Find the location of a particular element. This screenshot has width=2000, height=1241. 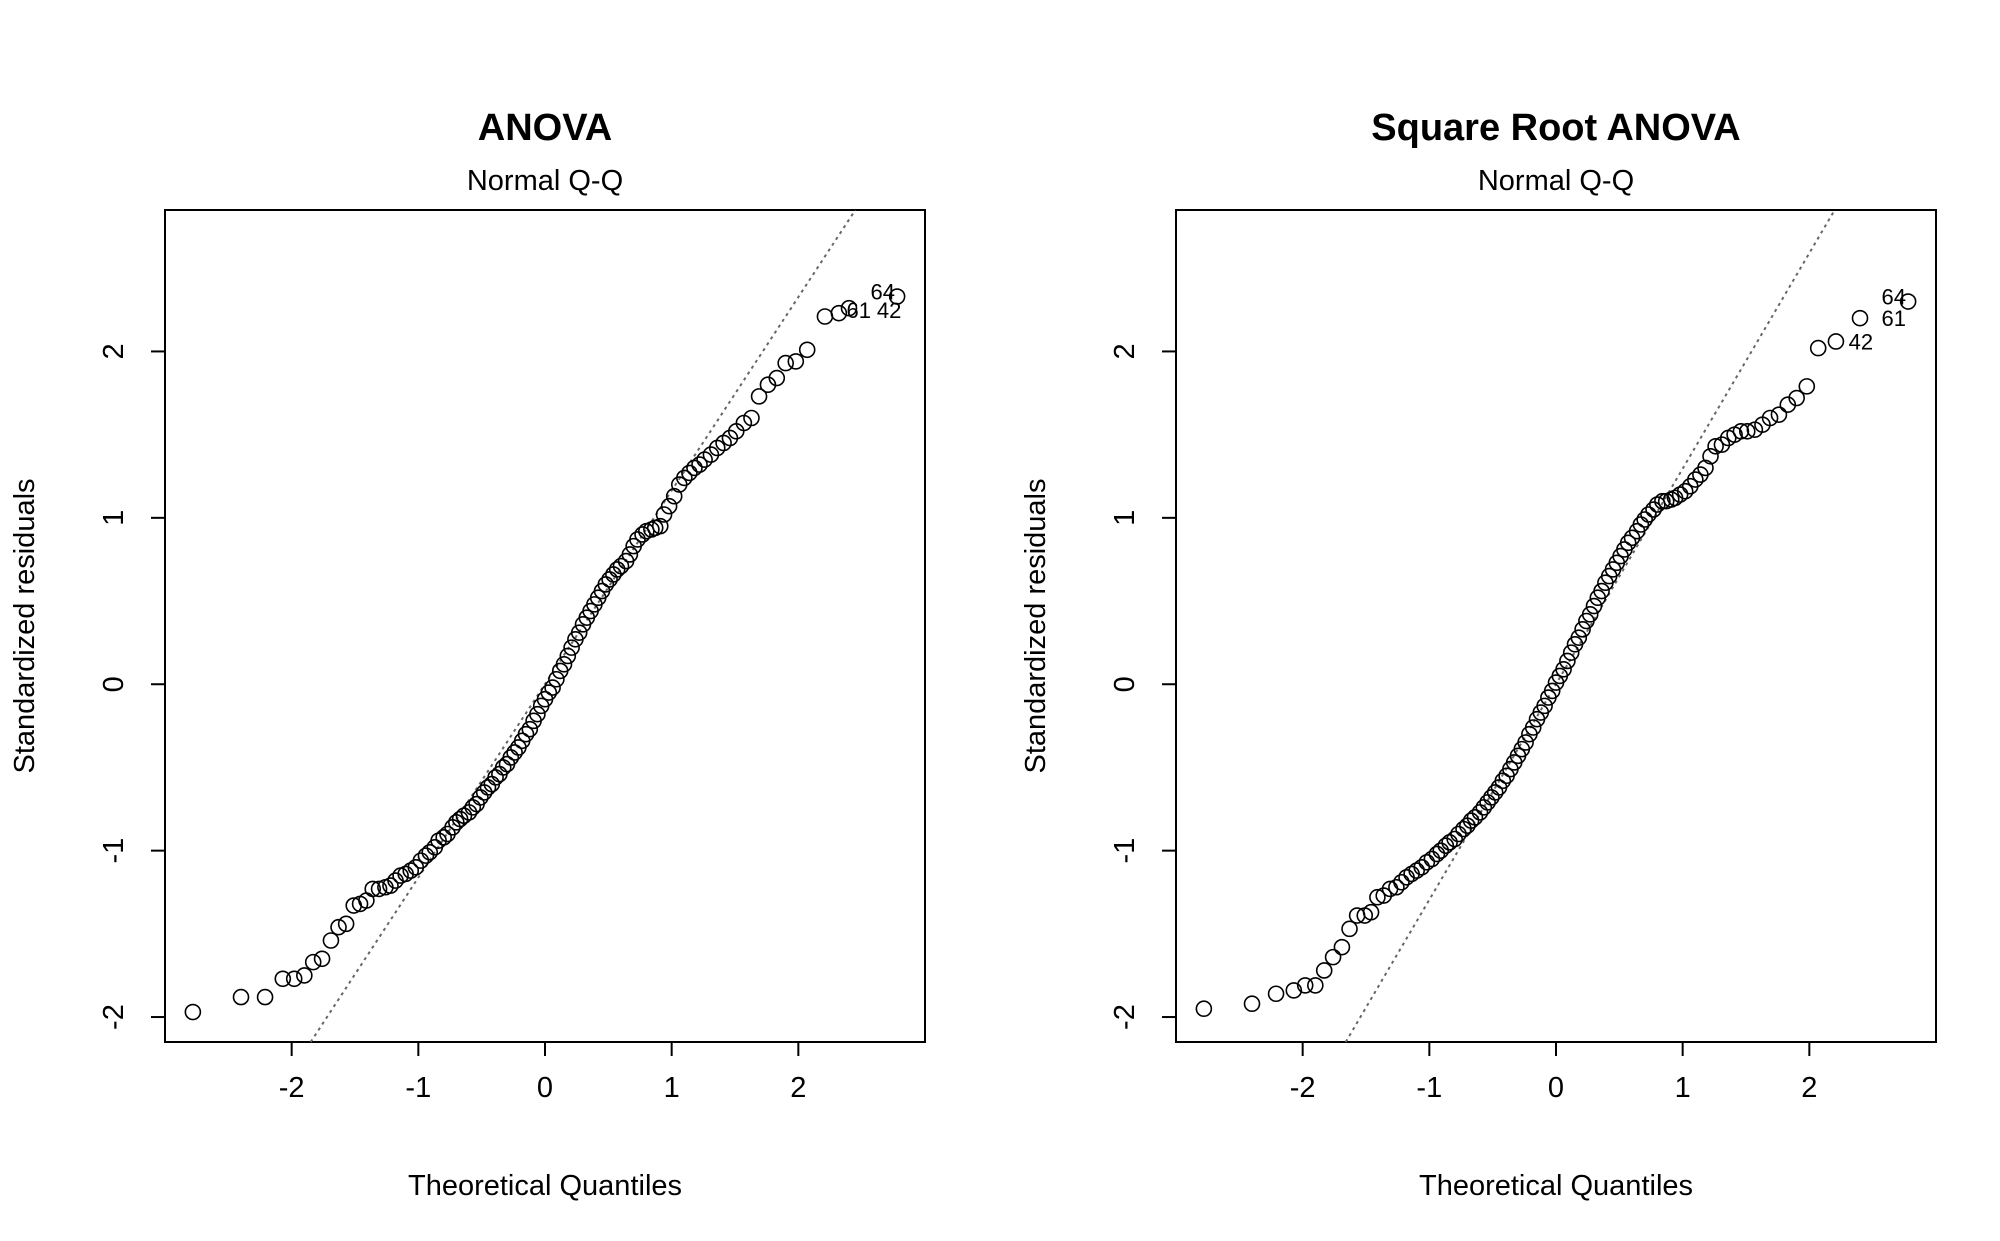

x-axis-label: Theoretical Quantiles is located at coordinates (545, 1186).